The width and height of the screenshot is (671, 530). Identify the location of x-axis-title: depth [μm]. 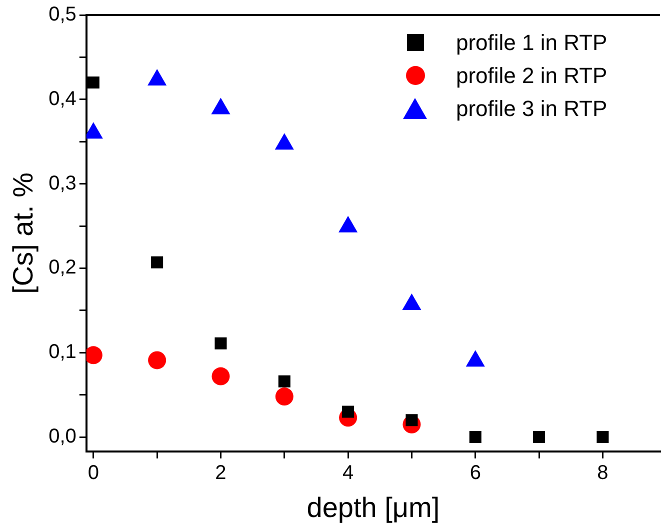
(373, 507).